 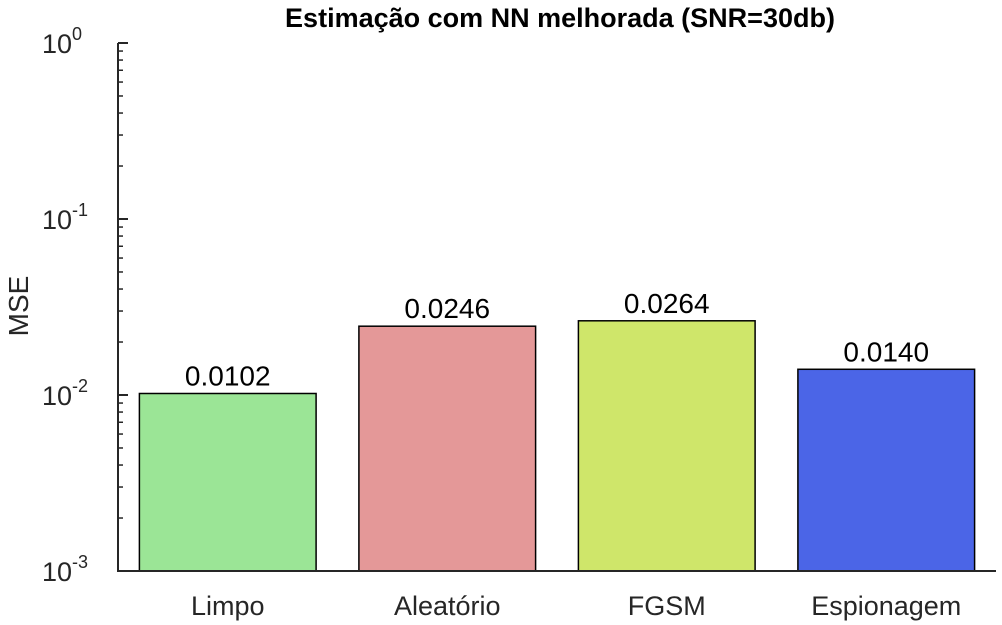 What do you see at coordinates (886, 351) in the screenshot?
I see `data-label: 0.0140` at bounding box center [886, 351].